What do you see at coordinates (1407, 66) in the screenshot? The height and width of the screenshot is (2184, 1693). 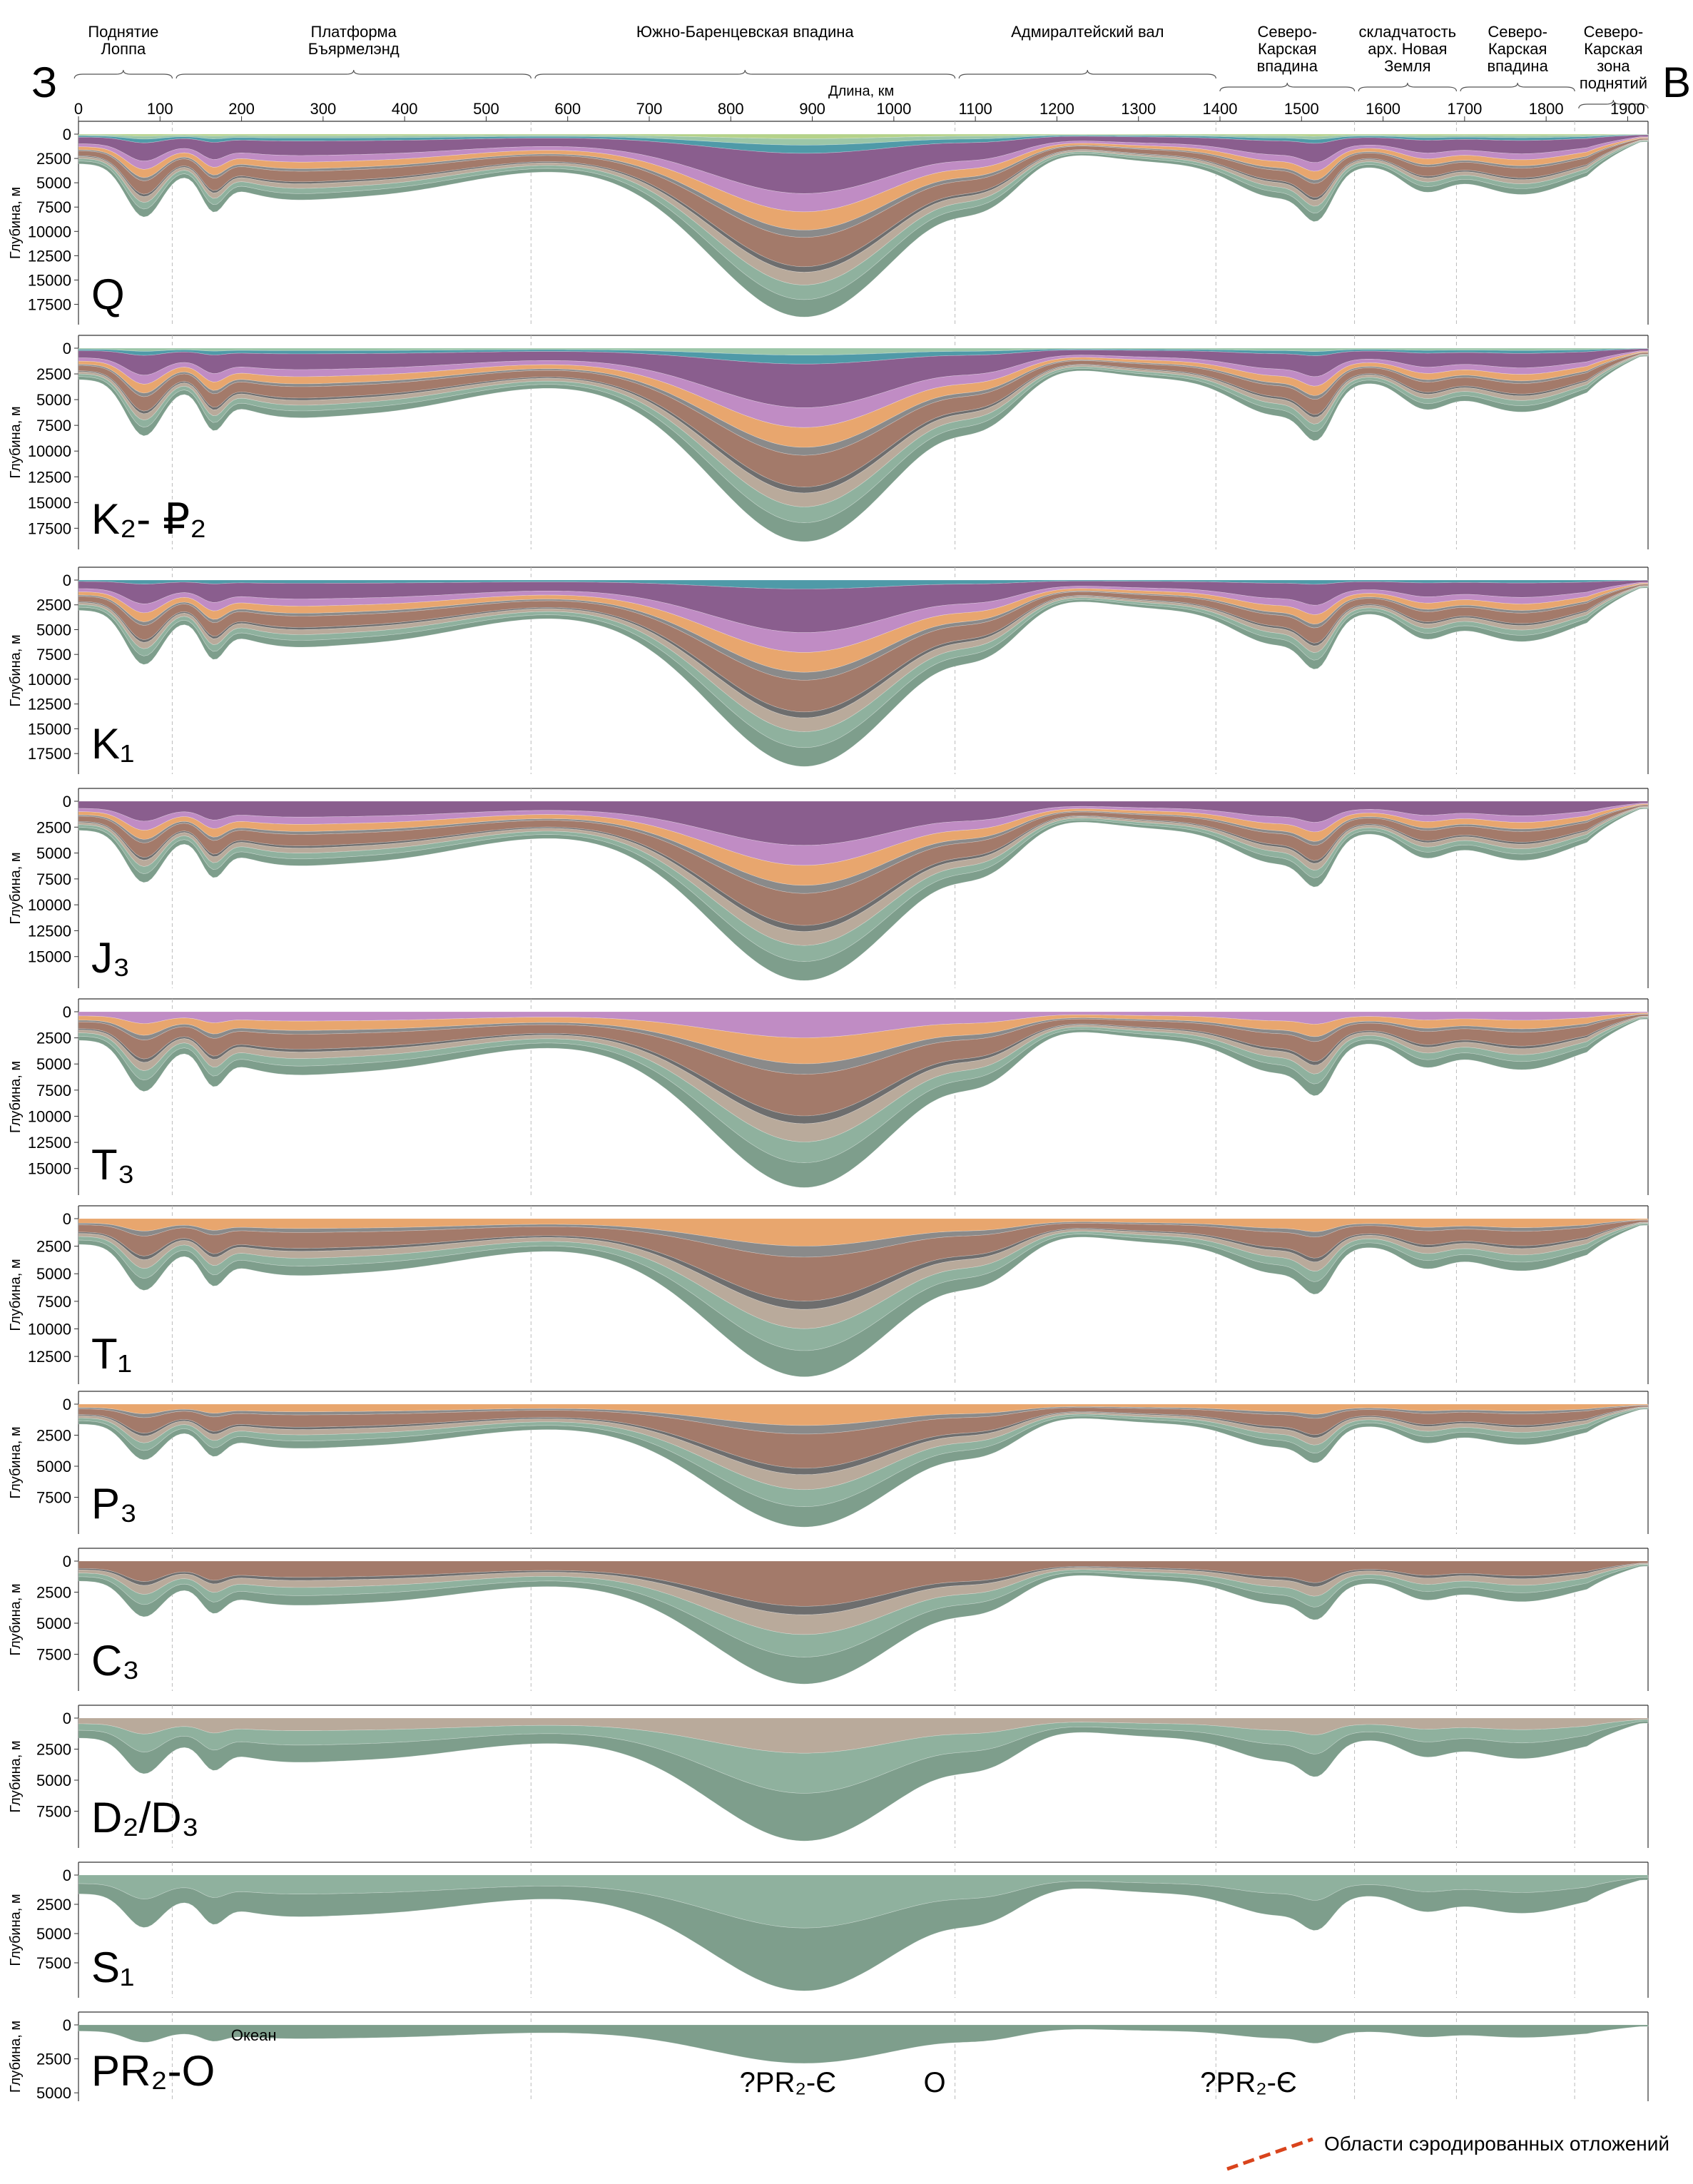 I see `region-label-5: Земля` at bounding box center [1407, 66].